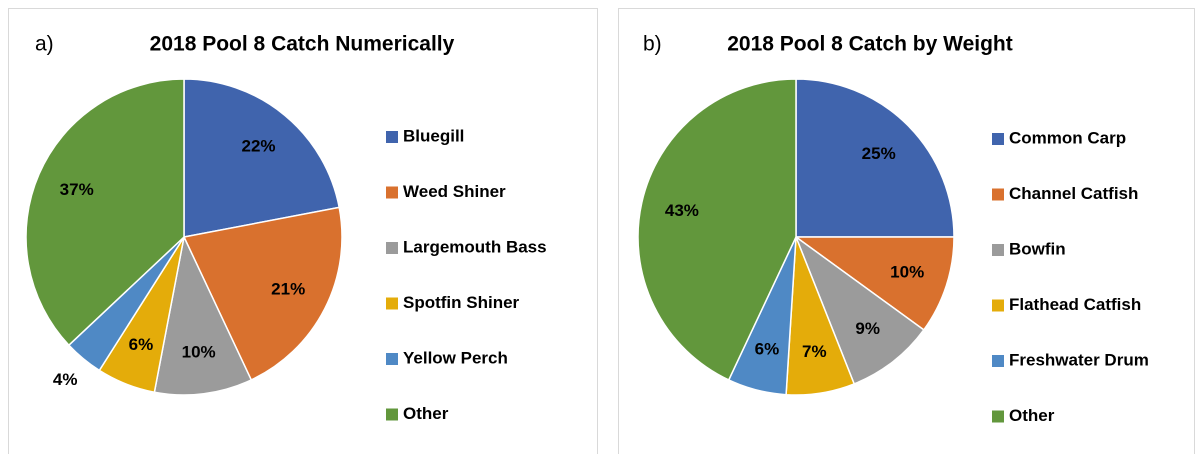 This screenshot has height=454, width=1199. What do you see at coordinates (879, 153) in the screenshot?
I see `data-label: 25%` at bounding box center [879, 153].